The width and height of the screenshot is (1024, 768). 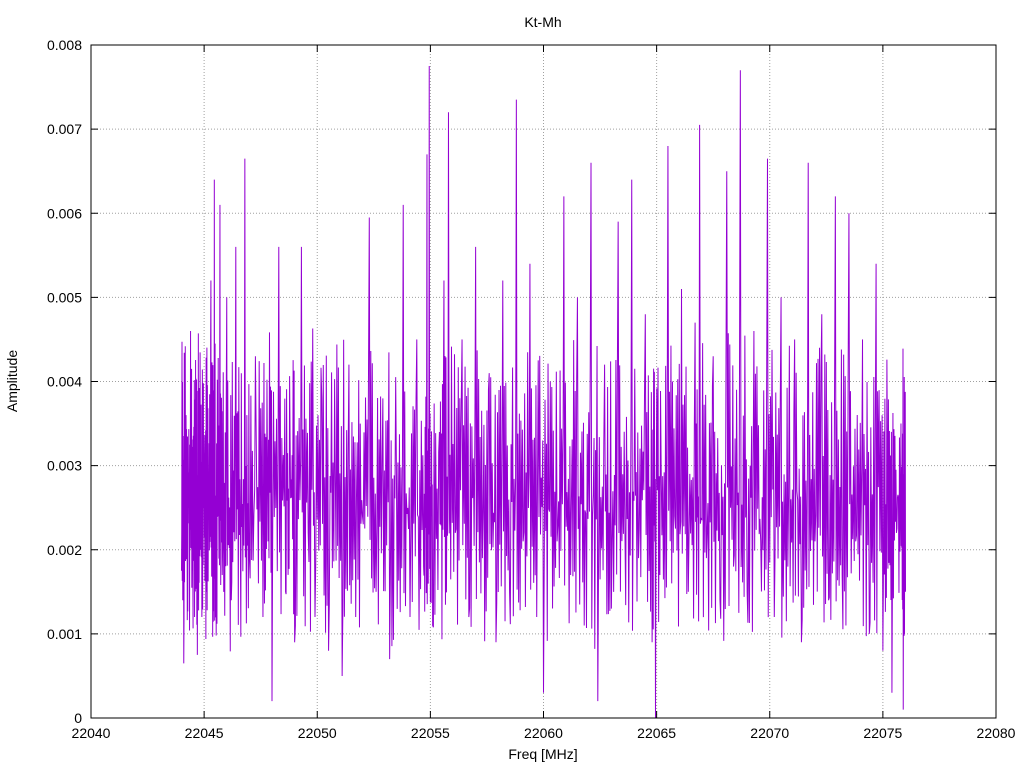 What do you see at coordinates (882, 733) in the screenshot?
I see `x-tick-label: 22075` at bounding box center [882, 733].